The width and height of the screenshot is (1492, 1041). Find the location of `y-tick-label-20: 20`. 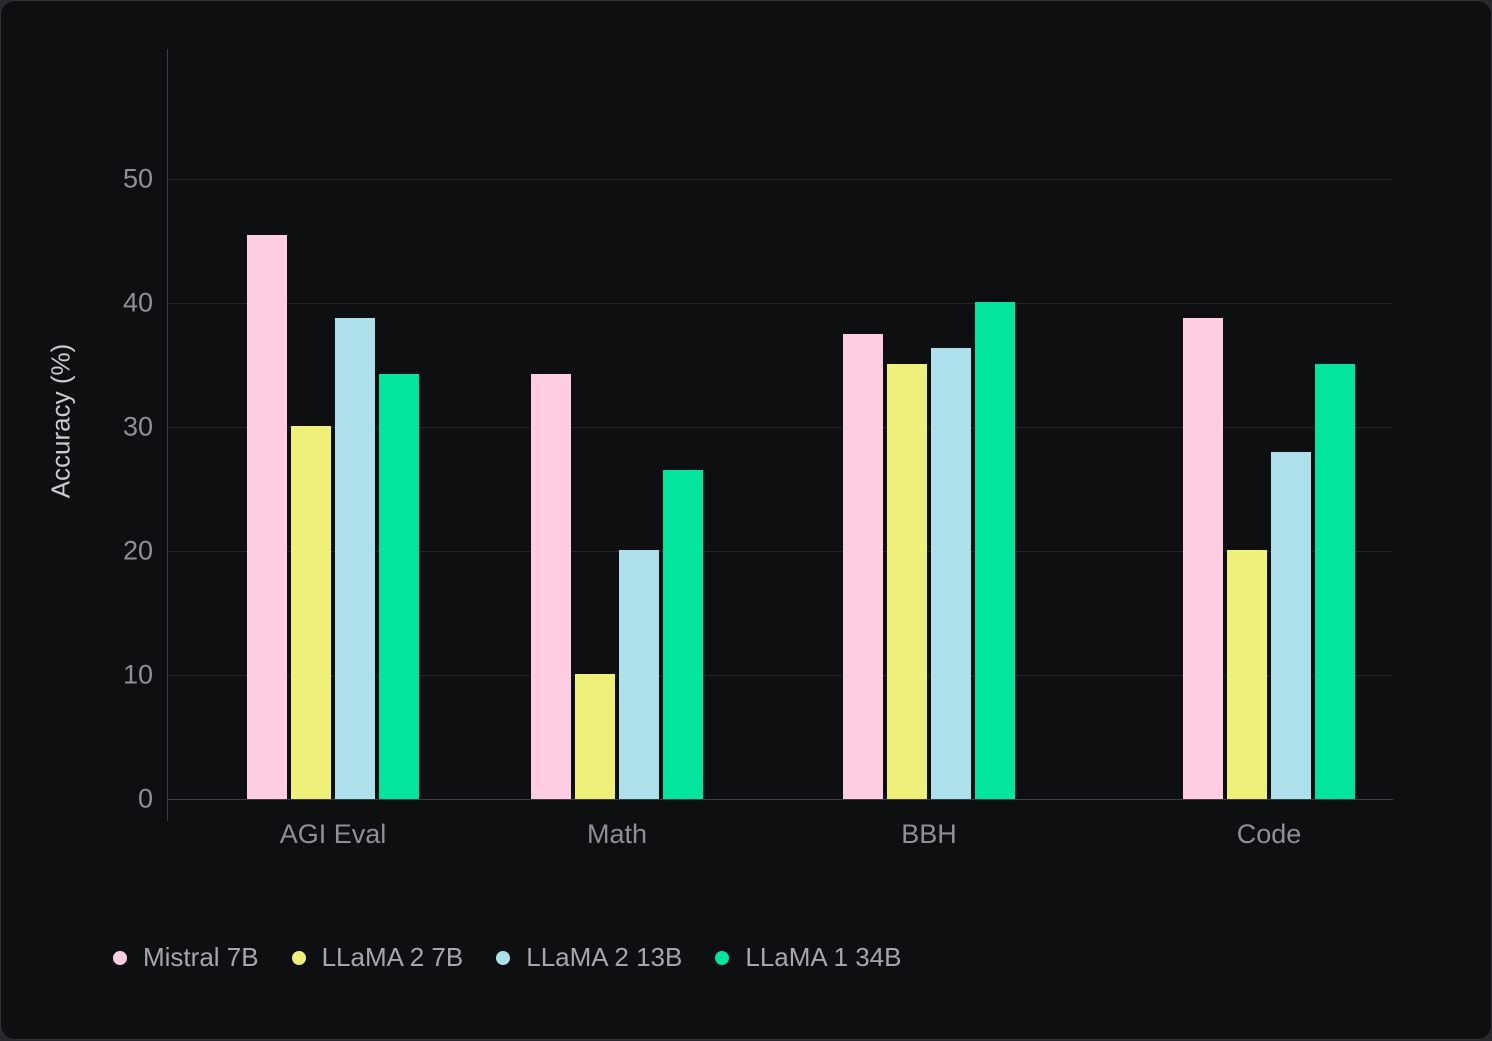

y-tick-label-20: 20 is located at coordinates (137, 550).